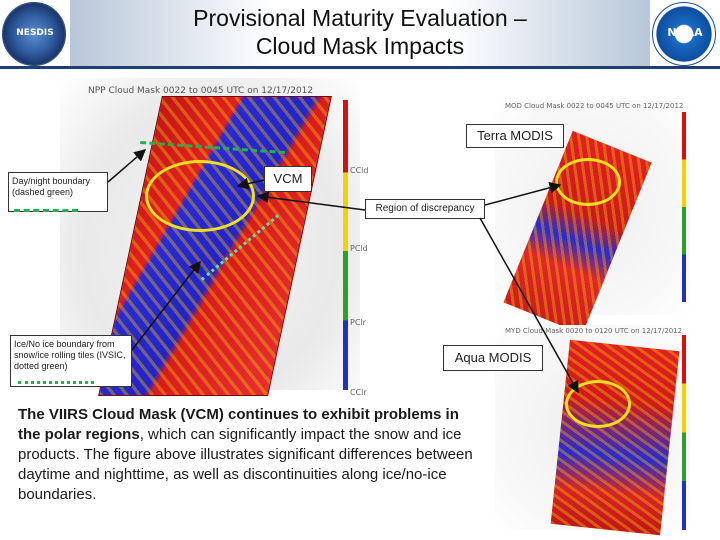 This screenshot has width=720, height=540. Describe the element at coordinates (615, 437) in the screenshot. I see `aqua-swath-image` at that location.